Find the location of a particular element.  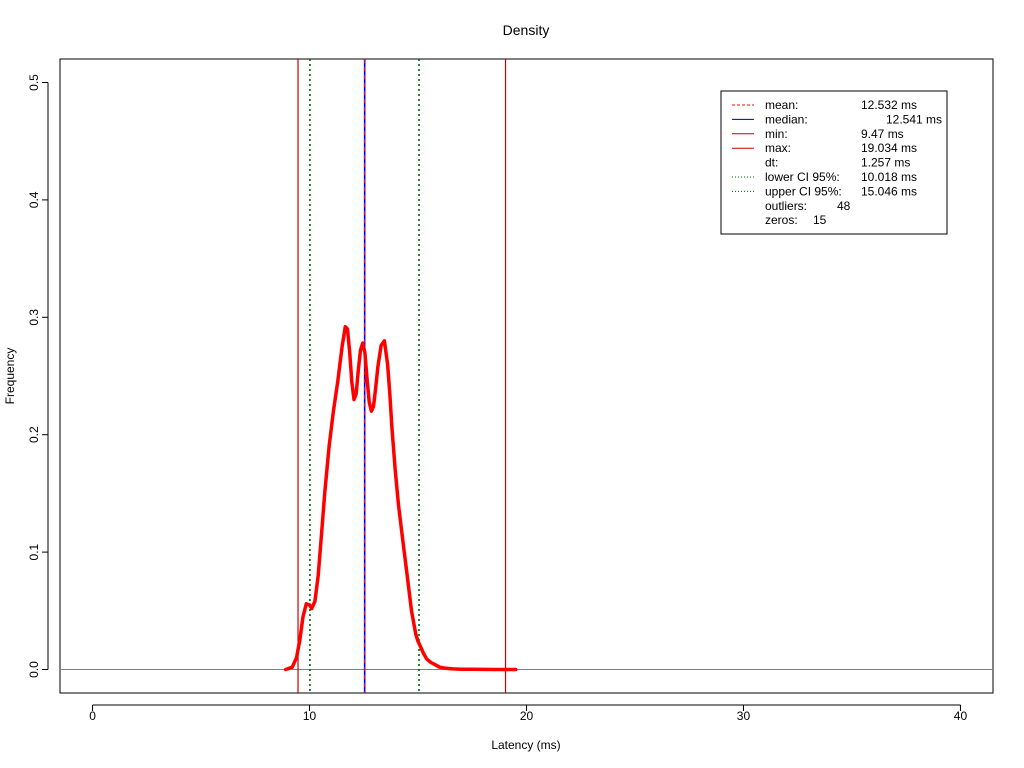

x-tick-label: 20 is located at coordinates (527, 716).